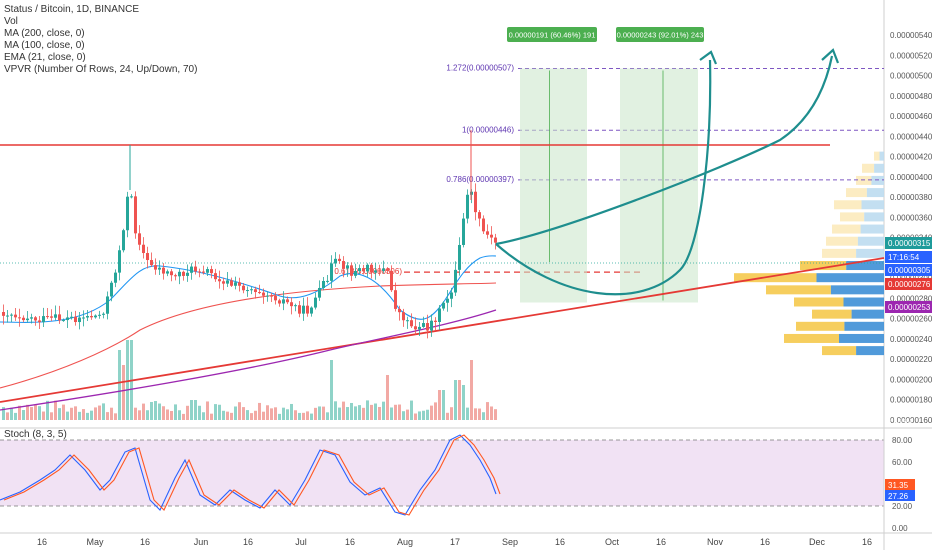 This screenshot has height=555, width=932. What do you see at coordinates (45, 57) in the screenshot?
I see `legend-ema21: EMA (21, close, 0)` at bounding box center [45, 57].